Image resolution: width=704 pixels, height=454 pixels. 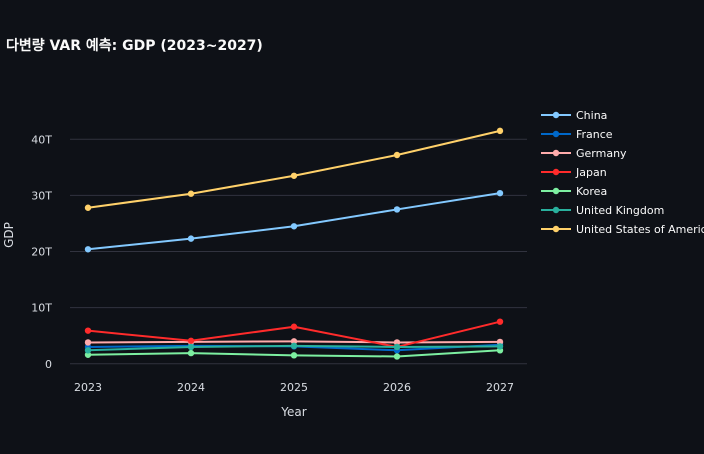 What do you see at coordinates (191, 387) in the screenshot?
I see `x-tick-label: 2024` at bounding box center [191, 387].